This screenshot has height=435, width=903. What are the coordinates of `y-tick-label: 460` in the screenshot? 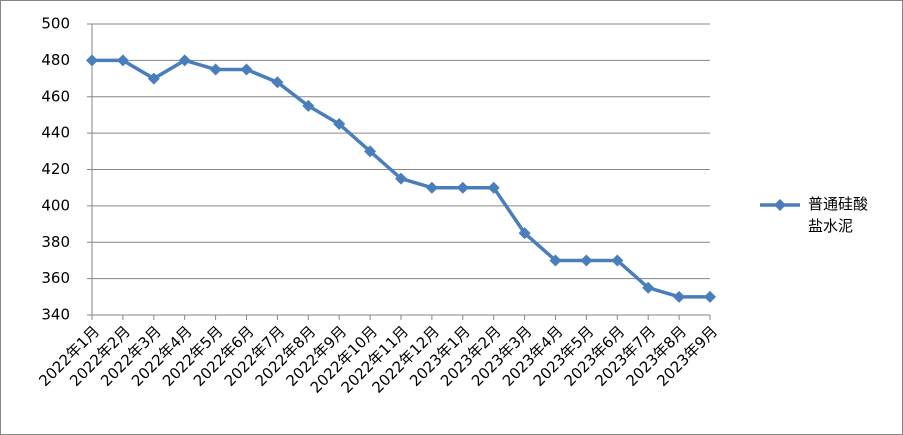 It's located at (55, 96).